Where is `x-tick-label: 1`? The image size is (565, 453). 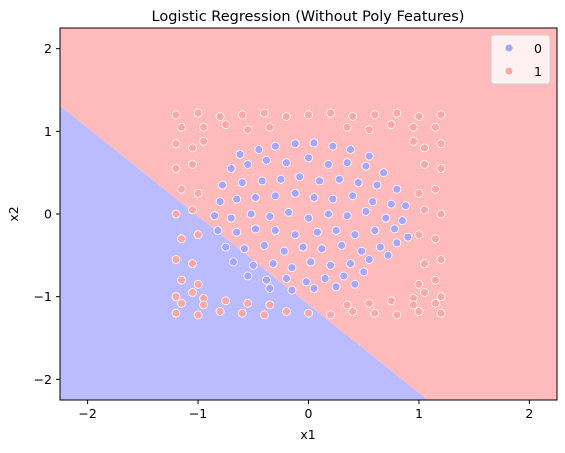
x-tick-label: 1 is located at coordinates (419, 413).